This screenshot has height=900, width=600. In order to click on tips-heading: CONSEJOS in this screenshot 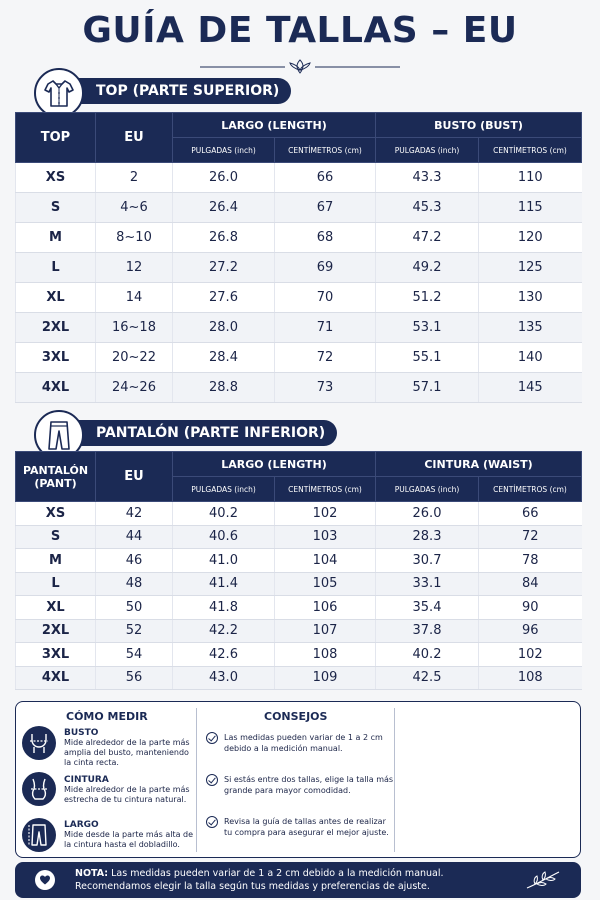, I will do `click(296, 716)`.